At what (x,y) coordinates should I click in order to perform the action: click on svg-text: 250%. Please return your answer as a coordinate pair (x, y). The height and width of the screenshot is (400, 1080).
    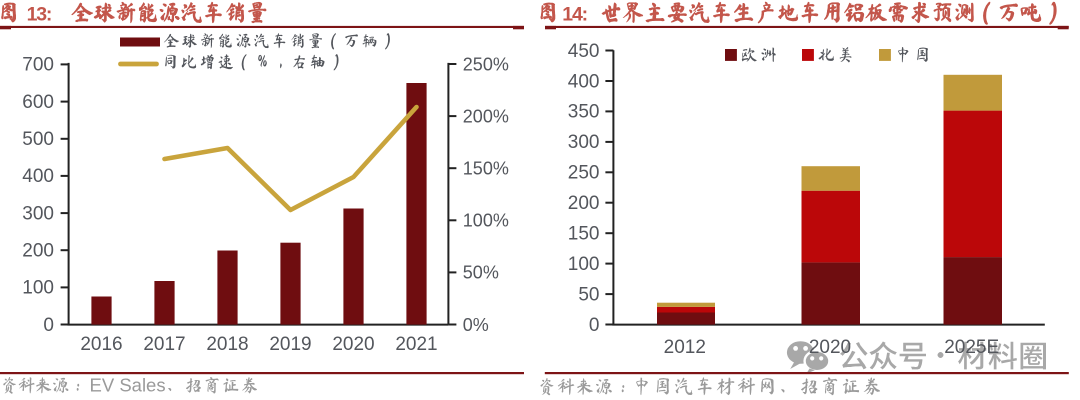
    Looking at the image, I should click on (486, 64).